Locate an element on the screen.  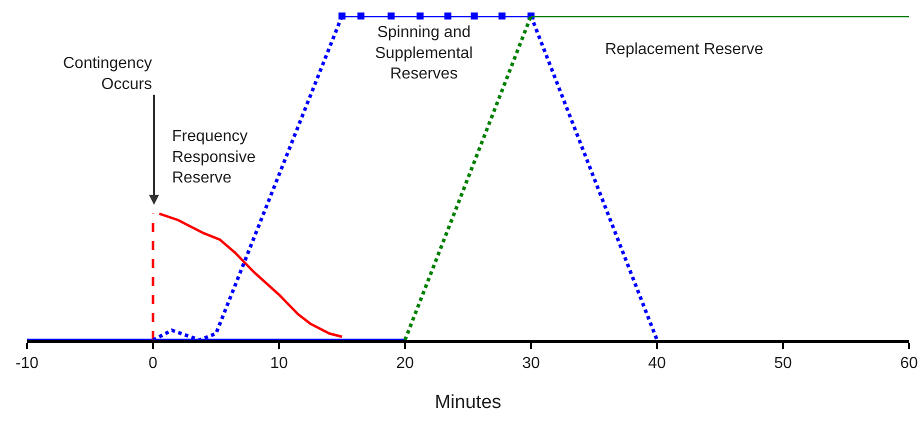
annotation: Spinning and Supplemental Reserves is located at coordinates (424, 53).